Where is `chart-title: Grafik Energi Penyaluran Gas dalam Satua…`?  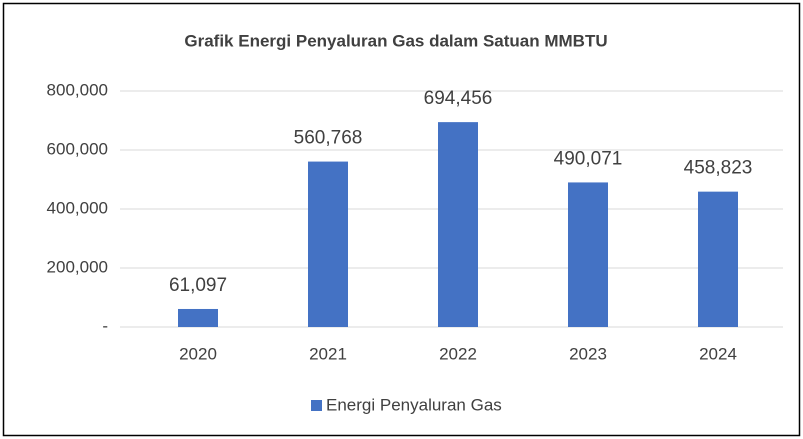
chart-title: Grafik Energi Penyaluran Gas dalam Satua… is located at coordinates (395, 40).